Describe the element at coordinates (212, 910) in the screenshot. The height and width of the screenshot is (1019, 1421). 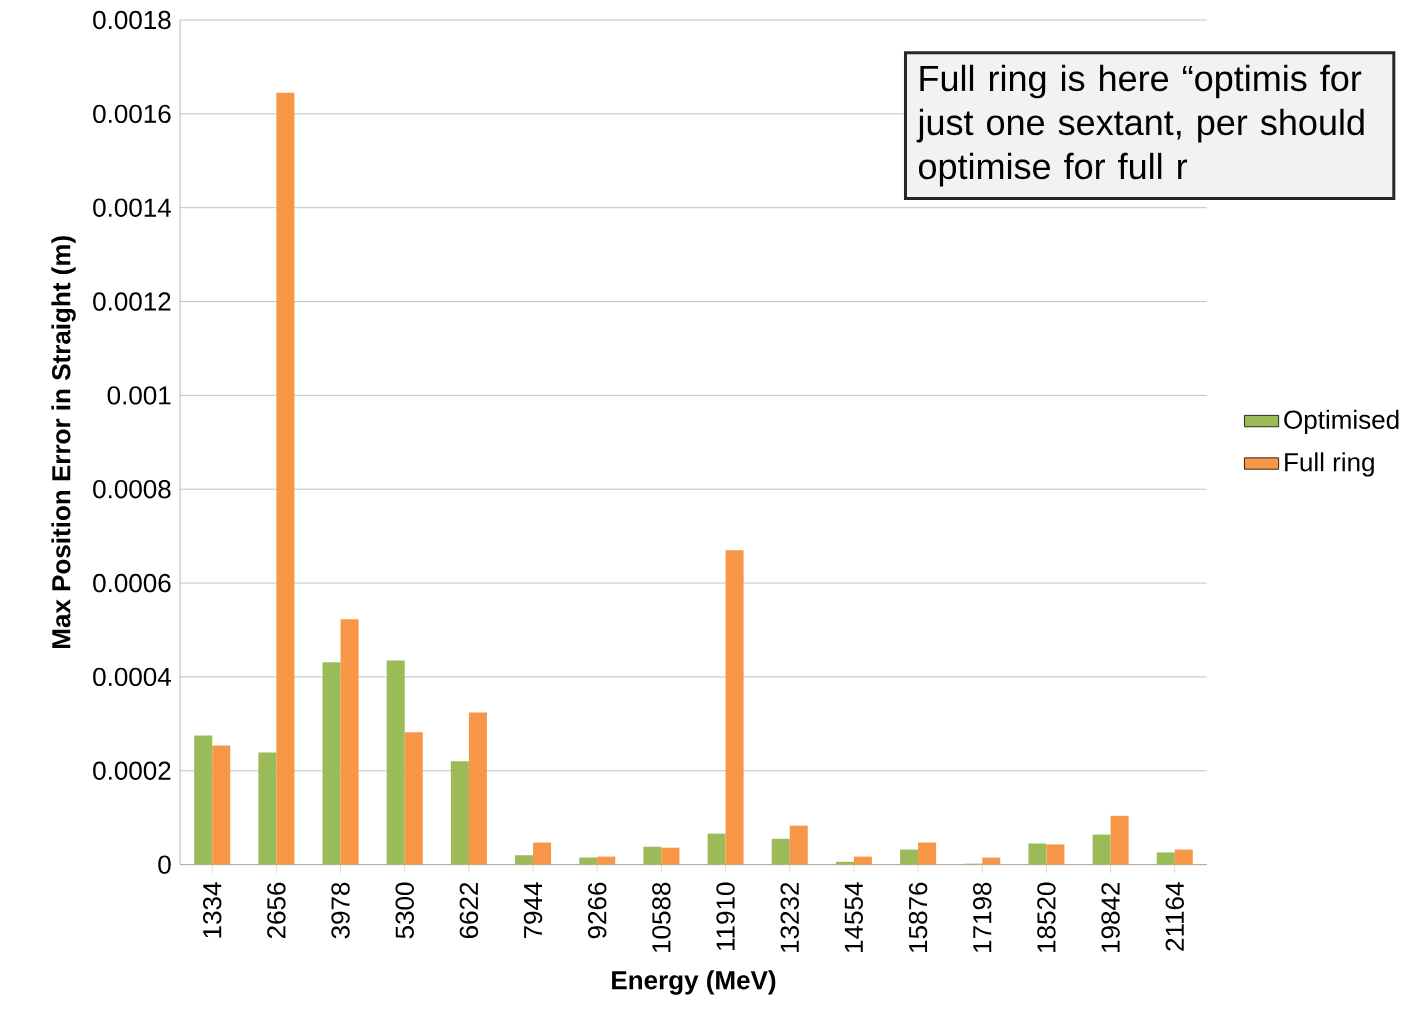
I see `x-tick-label: 1334` at that location.